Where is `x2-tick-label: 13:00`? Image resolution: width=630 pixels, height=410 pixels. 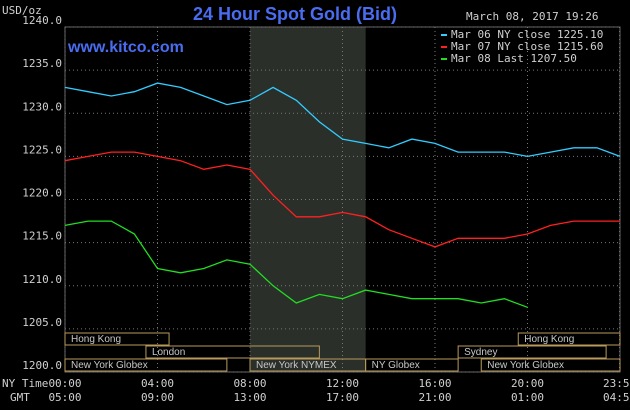 x2-tick-label: 13:00 is located at coordinates (249, 397).